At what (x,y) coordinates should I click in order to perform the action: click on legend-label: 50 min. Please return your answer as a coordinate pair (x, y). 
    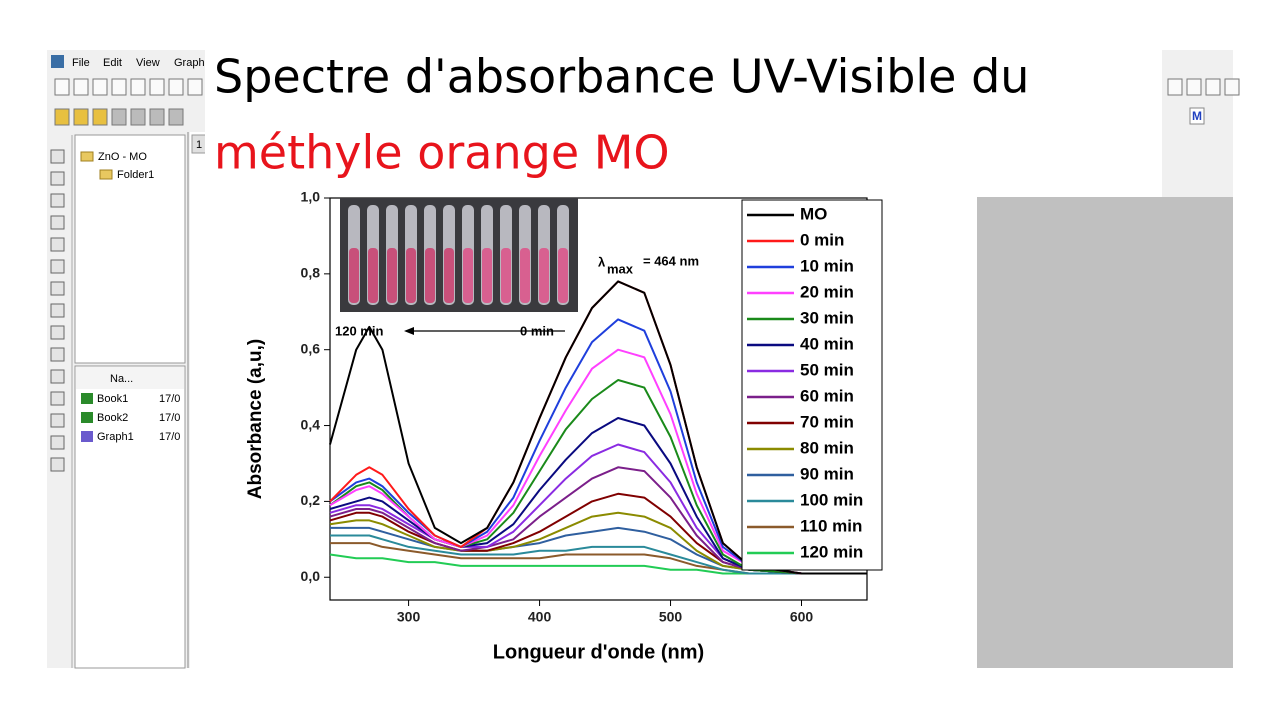
    Looking at the image, I should click on (827, 369).